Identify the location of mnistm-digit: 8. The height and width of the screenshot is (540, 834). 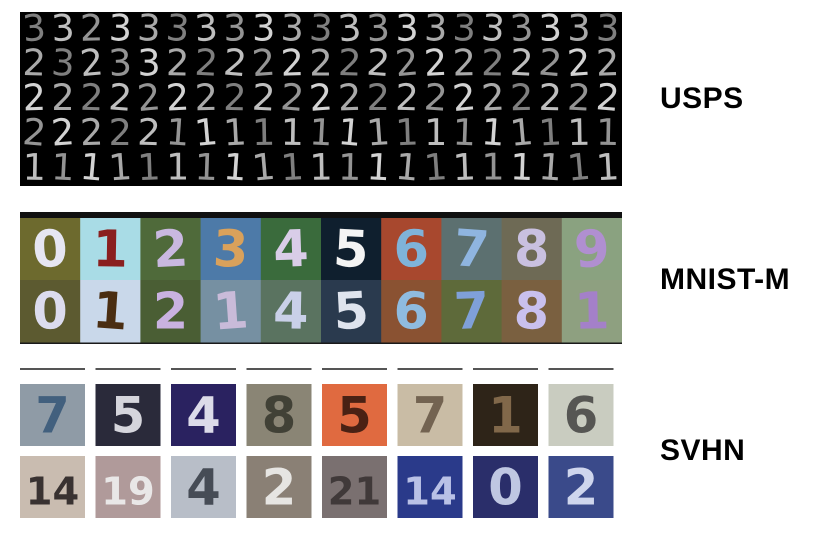
(531, 248).